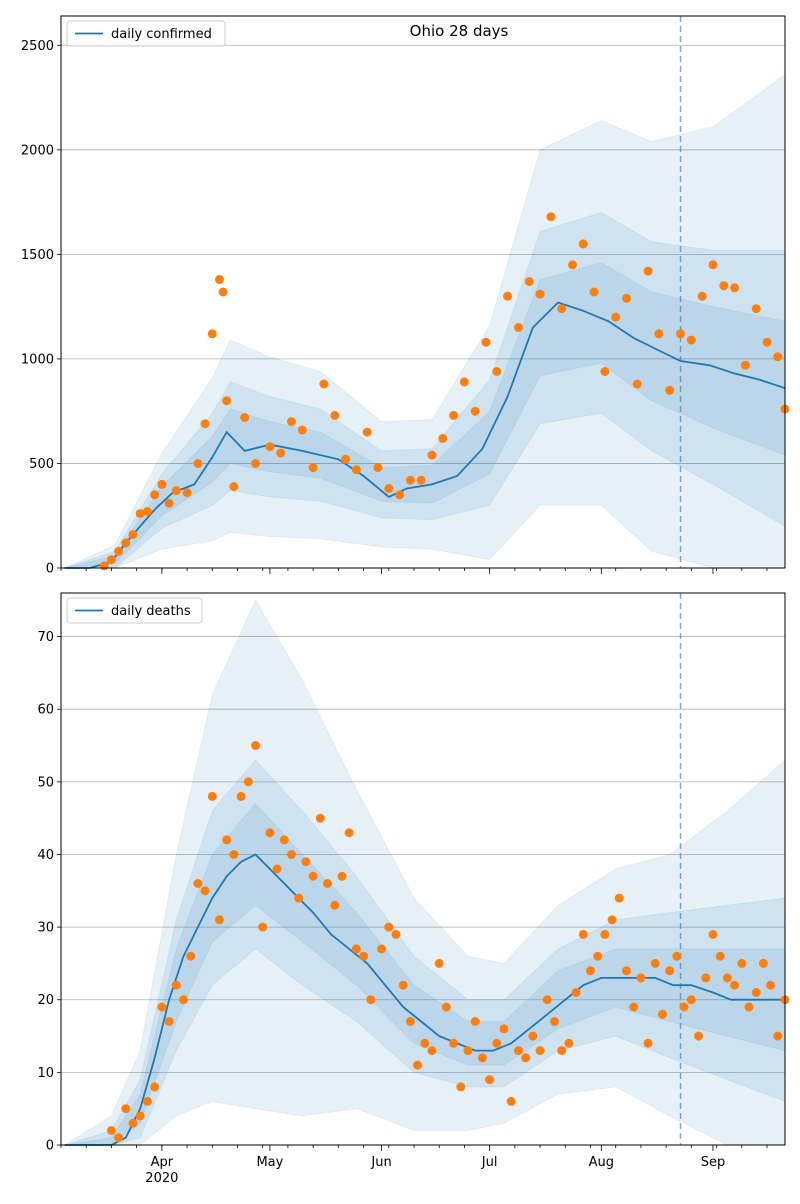 The width and height of the screenshot is (800, 1204). I want to click on y-tick-label: 30, so click(45, 928).